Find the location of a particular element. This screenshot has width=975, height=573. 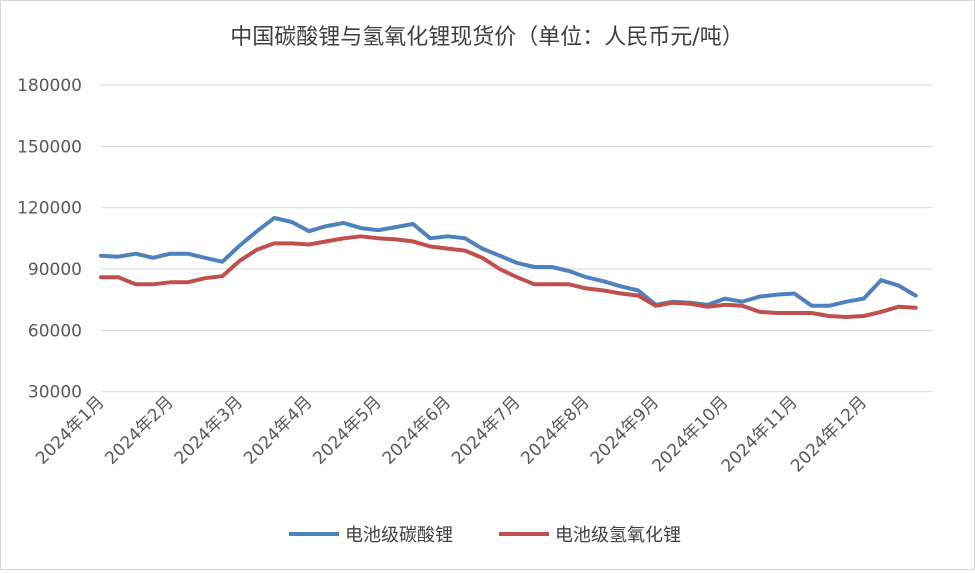

chart-title: 中国碳酸锂与氢氧化锂现货价（单位：人民币元/吨） is located at coordinates (486, 37).